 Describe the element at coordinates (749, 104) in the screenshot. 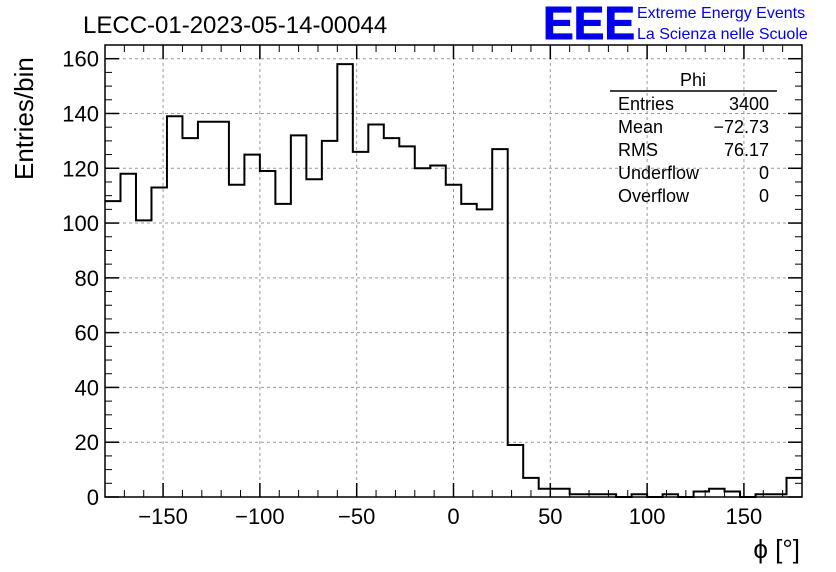

I see `stats-row-value: 3400` at that location.